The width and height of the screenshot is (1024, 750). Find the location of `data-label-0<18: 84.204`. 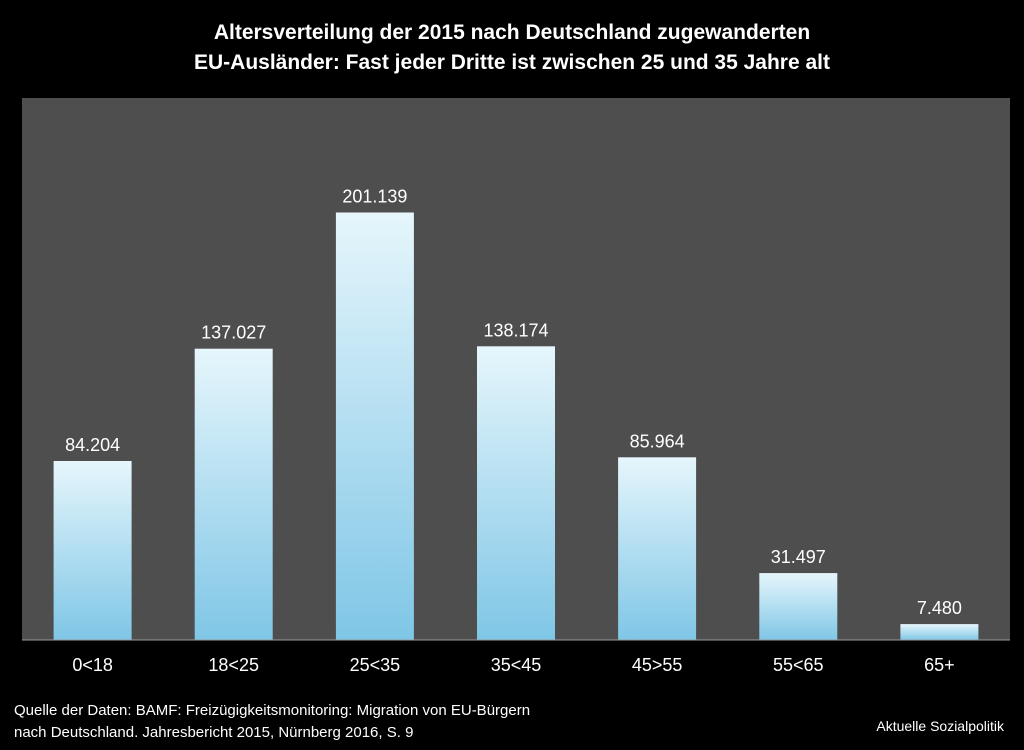

data-label-0<18: 84.204 is located at coordinates (92, 445).